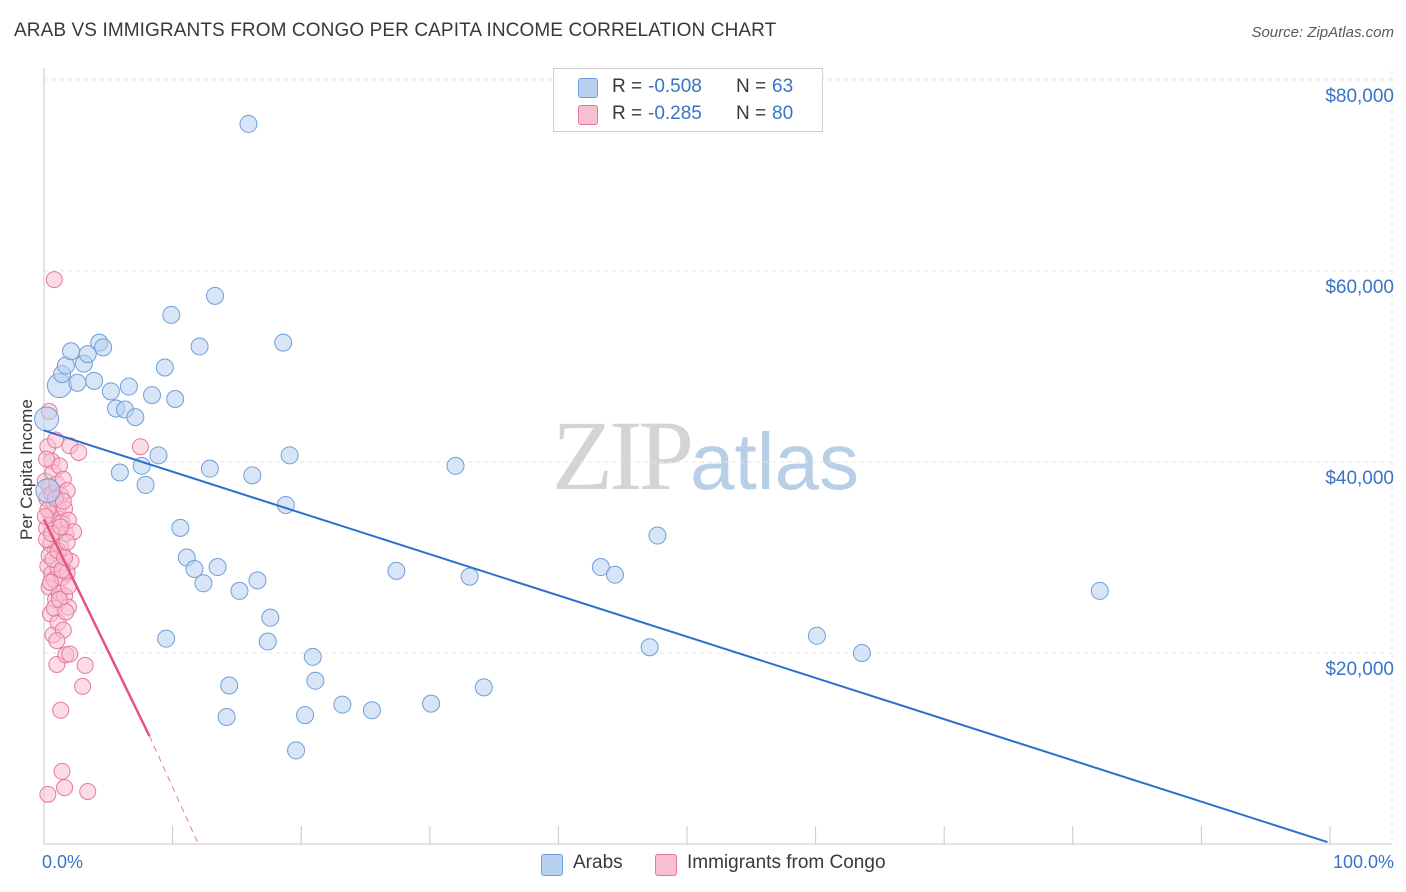 This screenshot has height=892, width=1406. What do you see at coordinates (783, 86) in the screenshot?
I see `n-value: 63` at bounding box center [783, 86].